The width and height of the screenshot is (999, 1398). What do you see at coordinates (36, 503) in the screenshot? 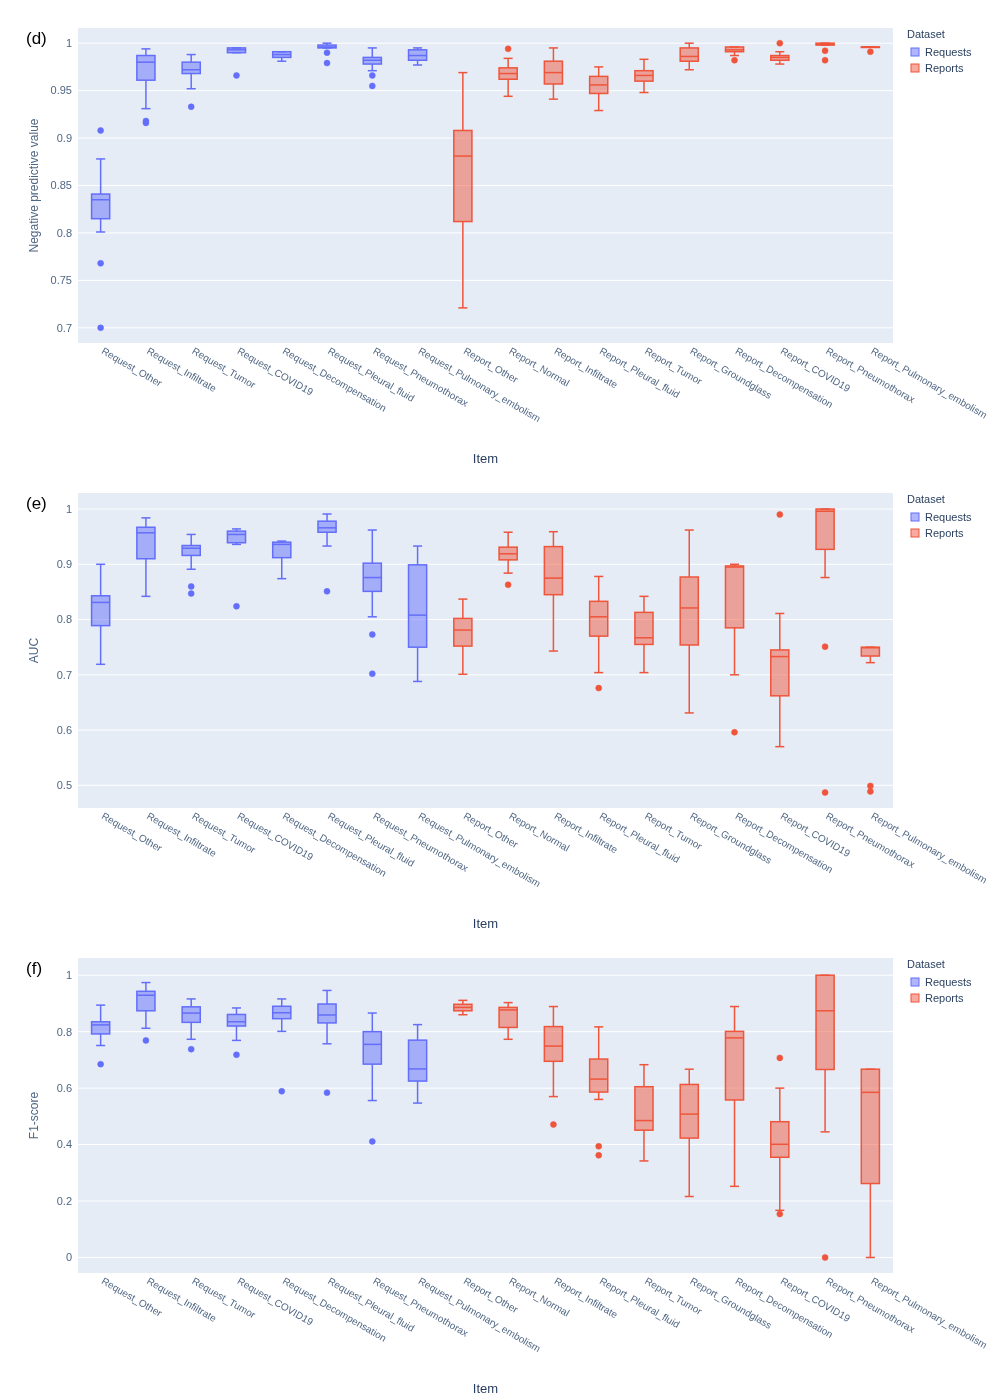
I see `text: (e)` at bounding box center [36, 503].